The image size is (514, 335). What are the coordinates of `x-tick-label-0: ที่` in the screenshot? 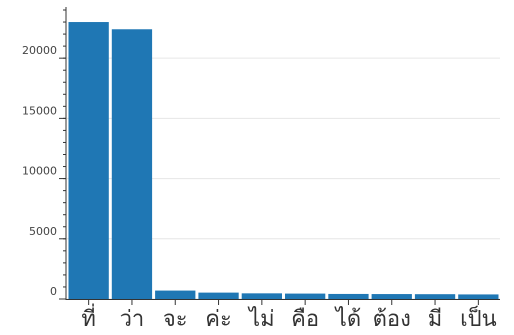 It's located at (88, 317).